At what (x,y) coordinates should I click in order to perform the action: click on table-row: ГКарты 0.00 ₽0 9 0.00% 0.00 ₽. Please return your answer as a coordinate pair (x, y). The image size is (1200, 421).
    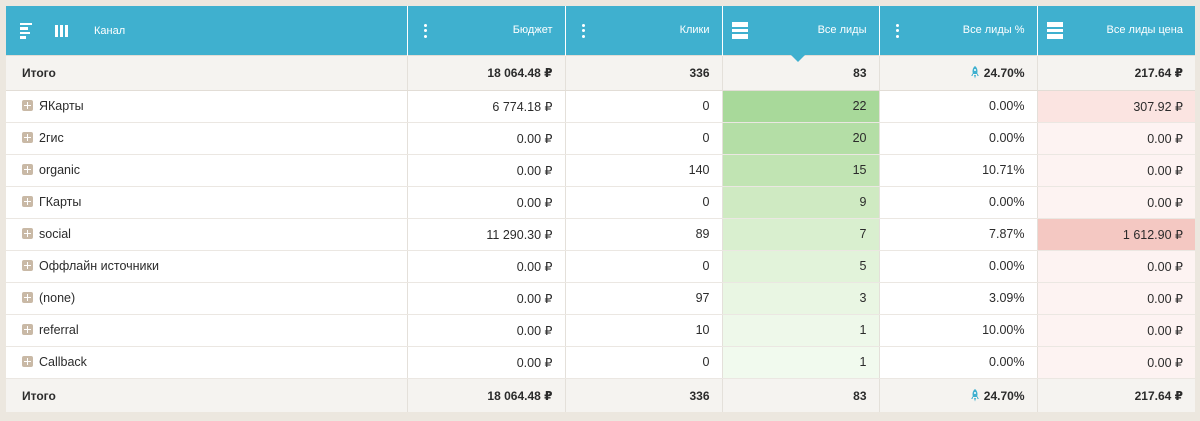
    Looking at the image, I should click on (600, 202).